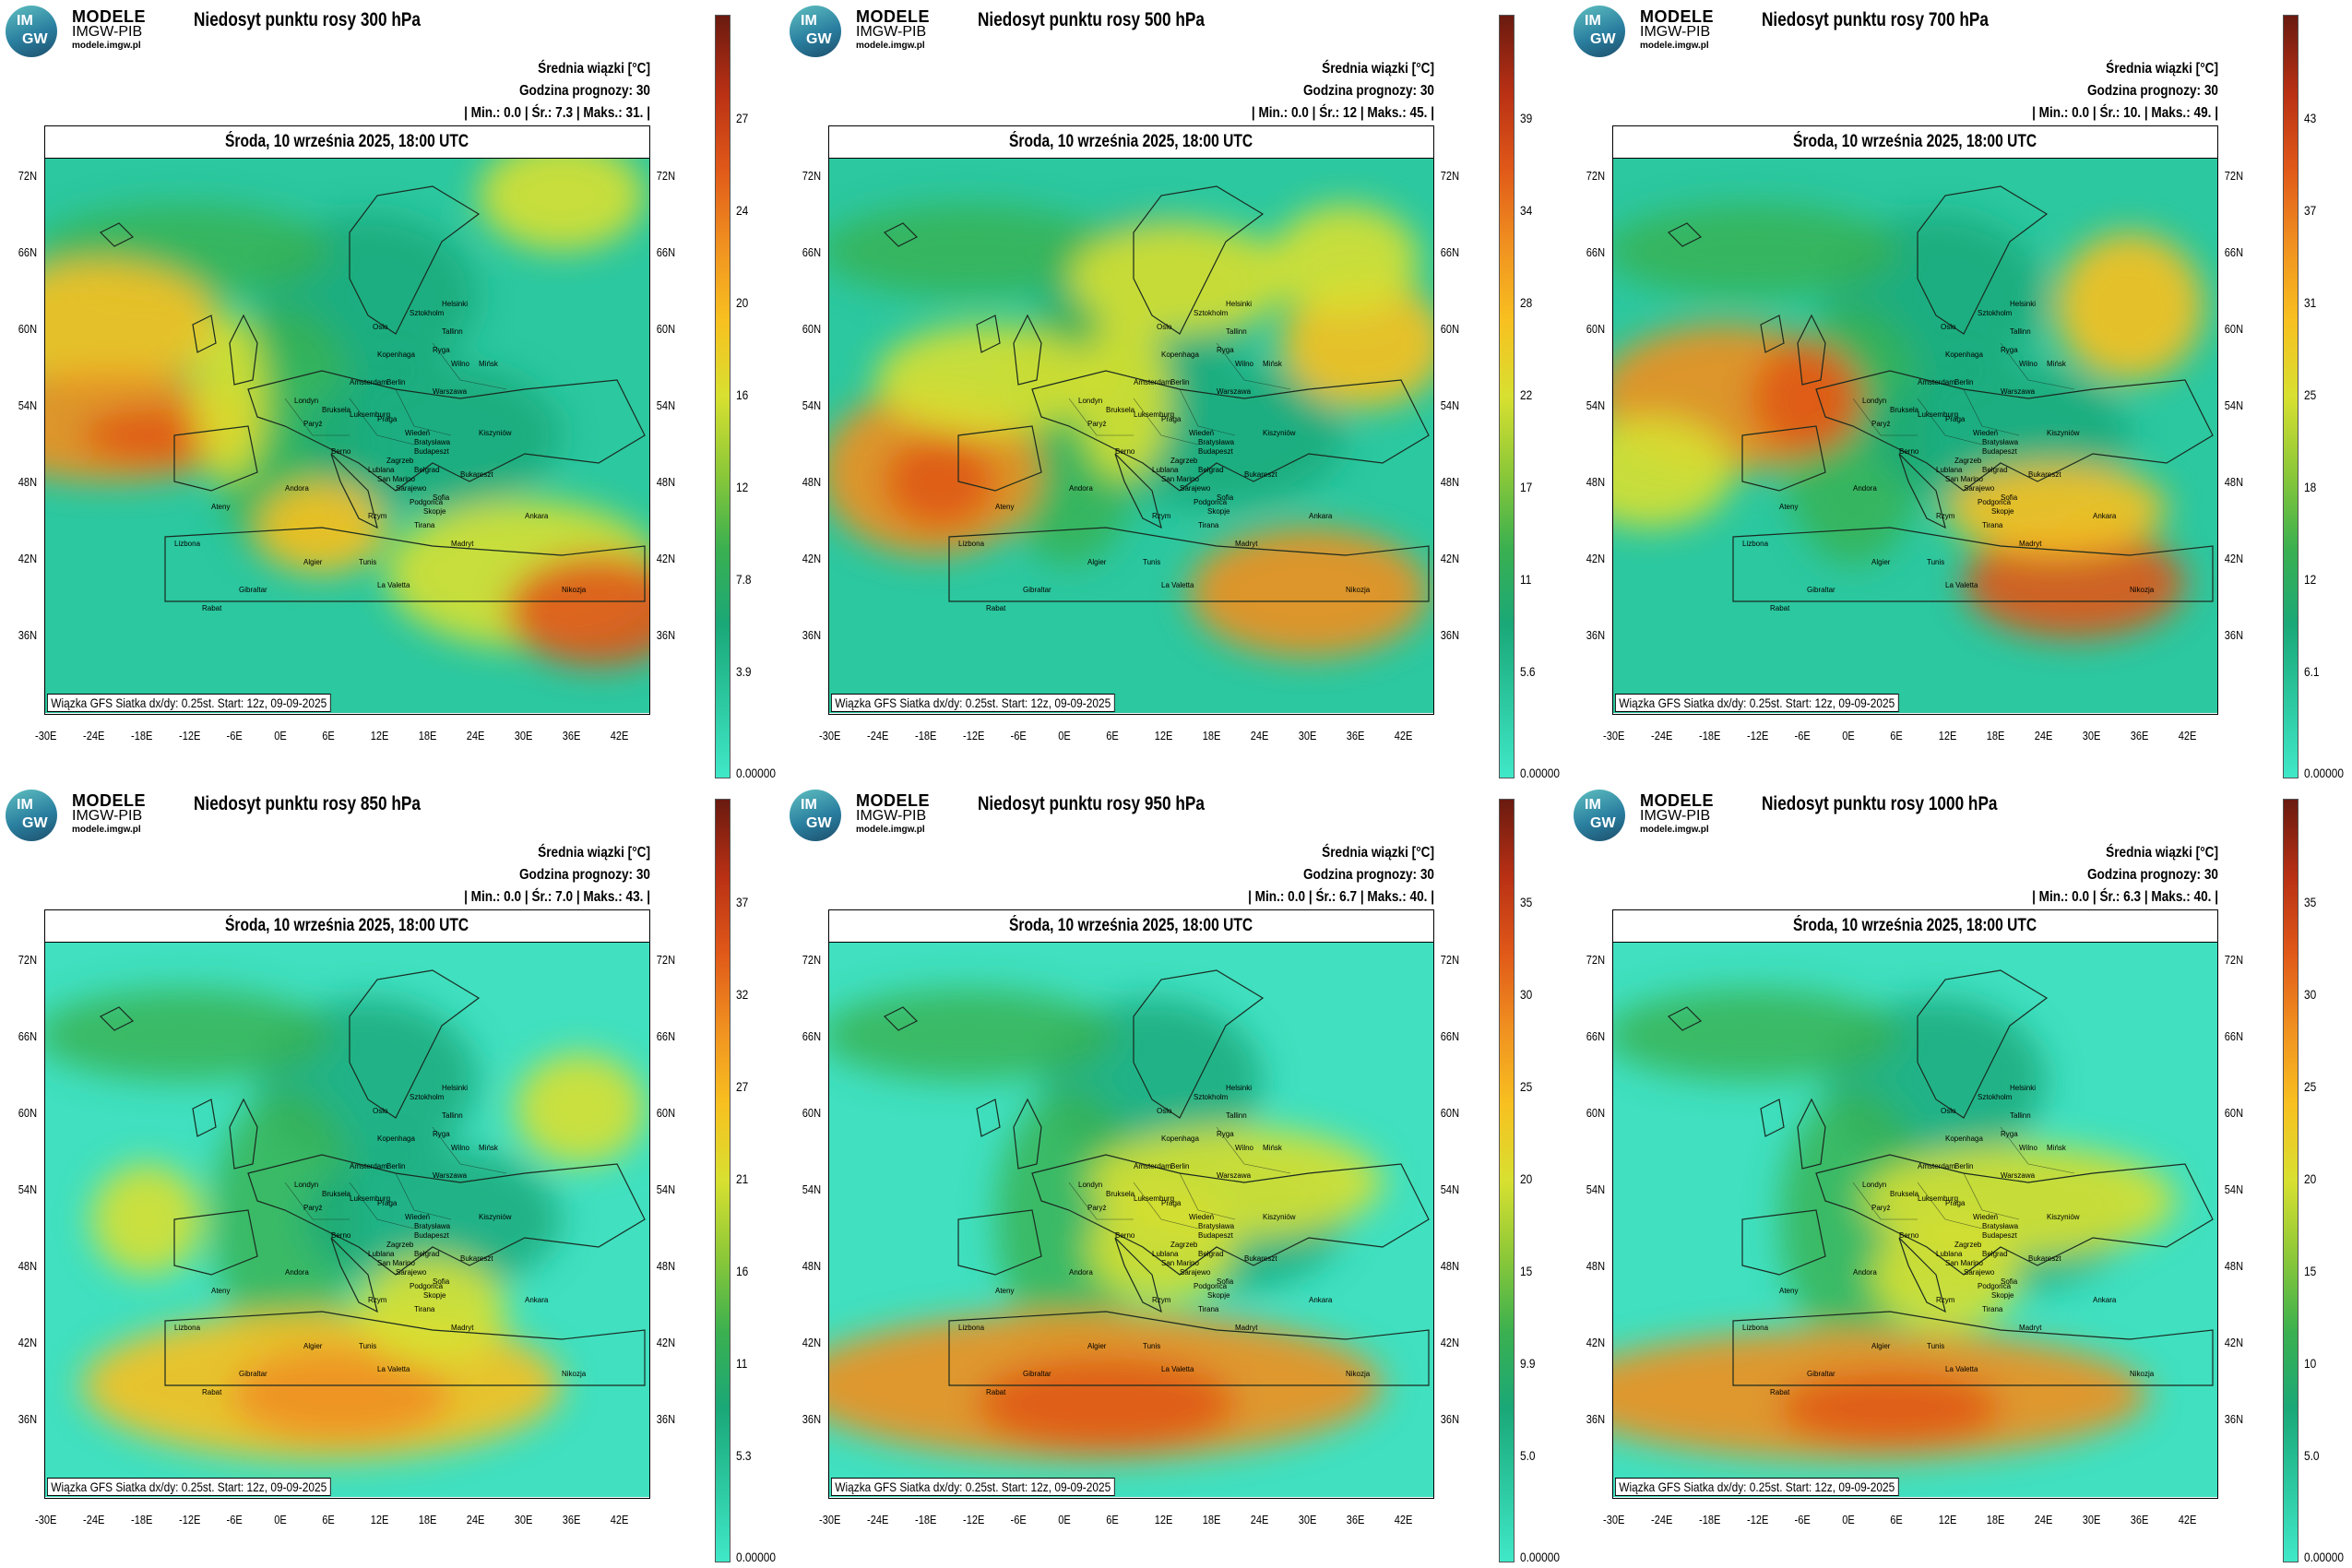 The width and height of the screenshot is (2352, 1568). I want to click on longitude-label: 0E, so click(1848, 735).